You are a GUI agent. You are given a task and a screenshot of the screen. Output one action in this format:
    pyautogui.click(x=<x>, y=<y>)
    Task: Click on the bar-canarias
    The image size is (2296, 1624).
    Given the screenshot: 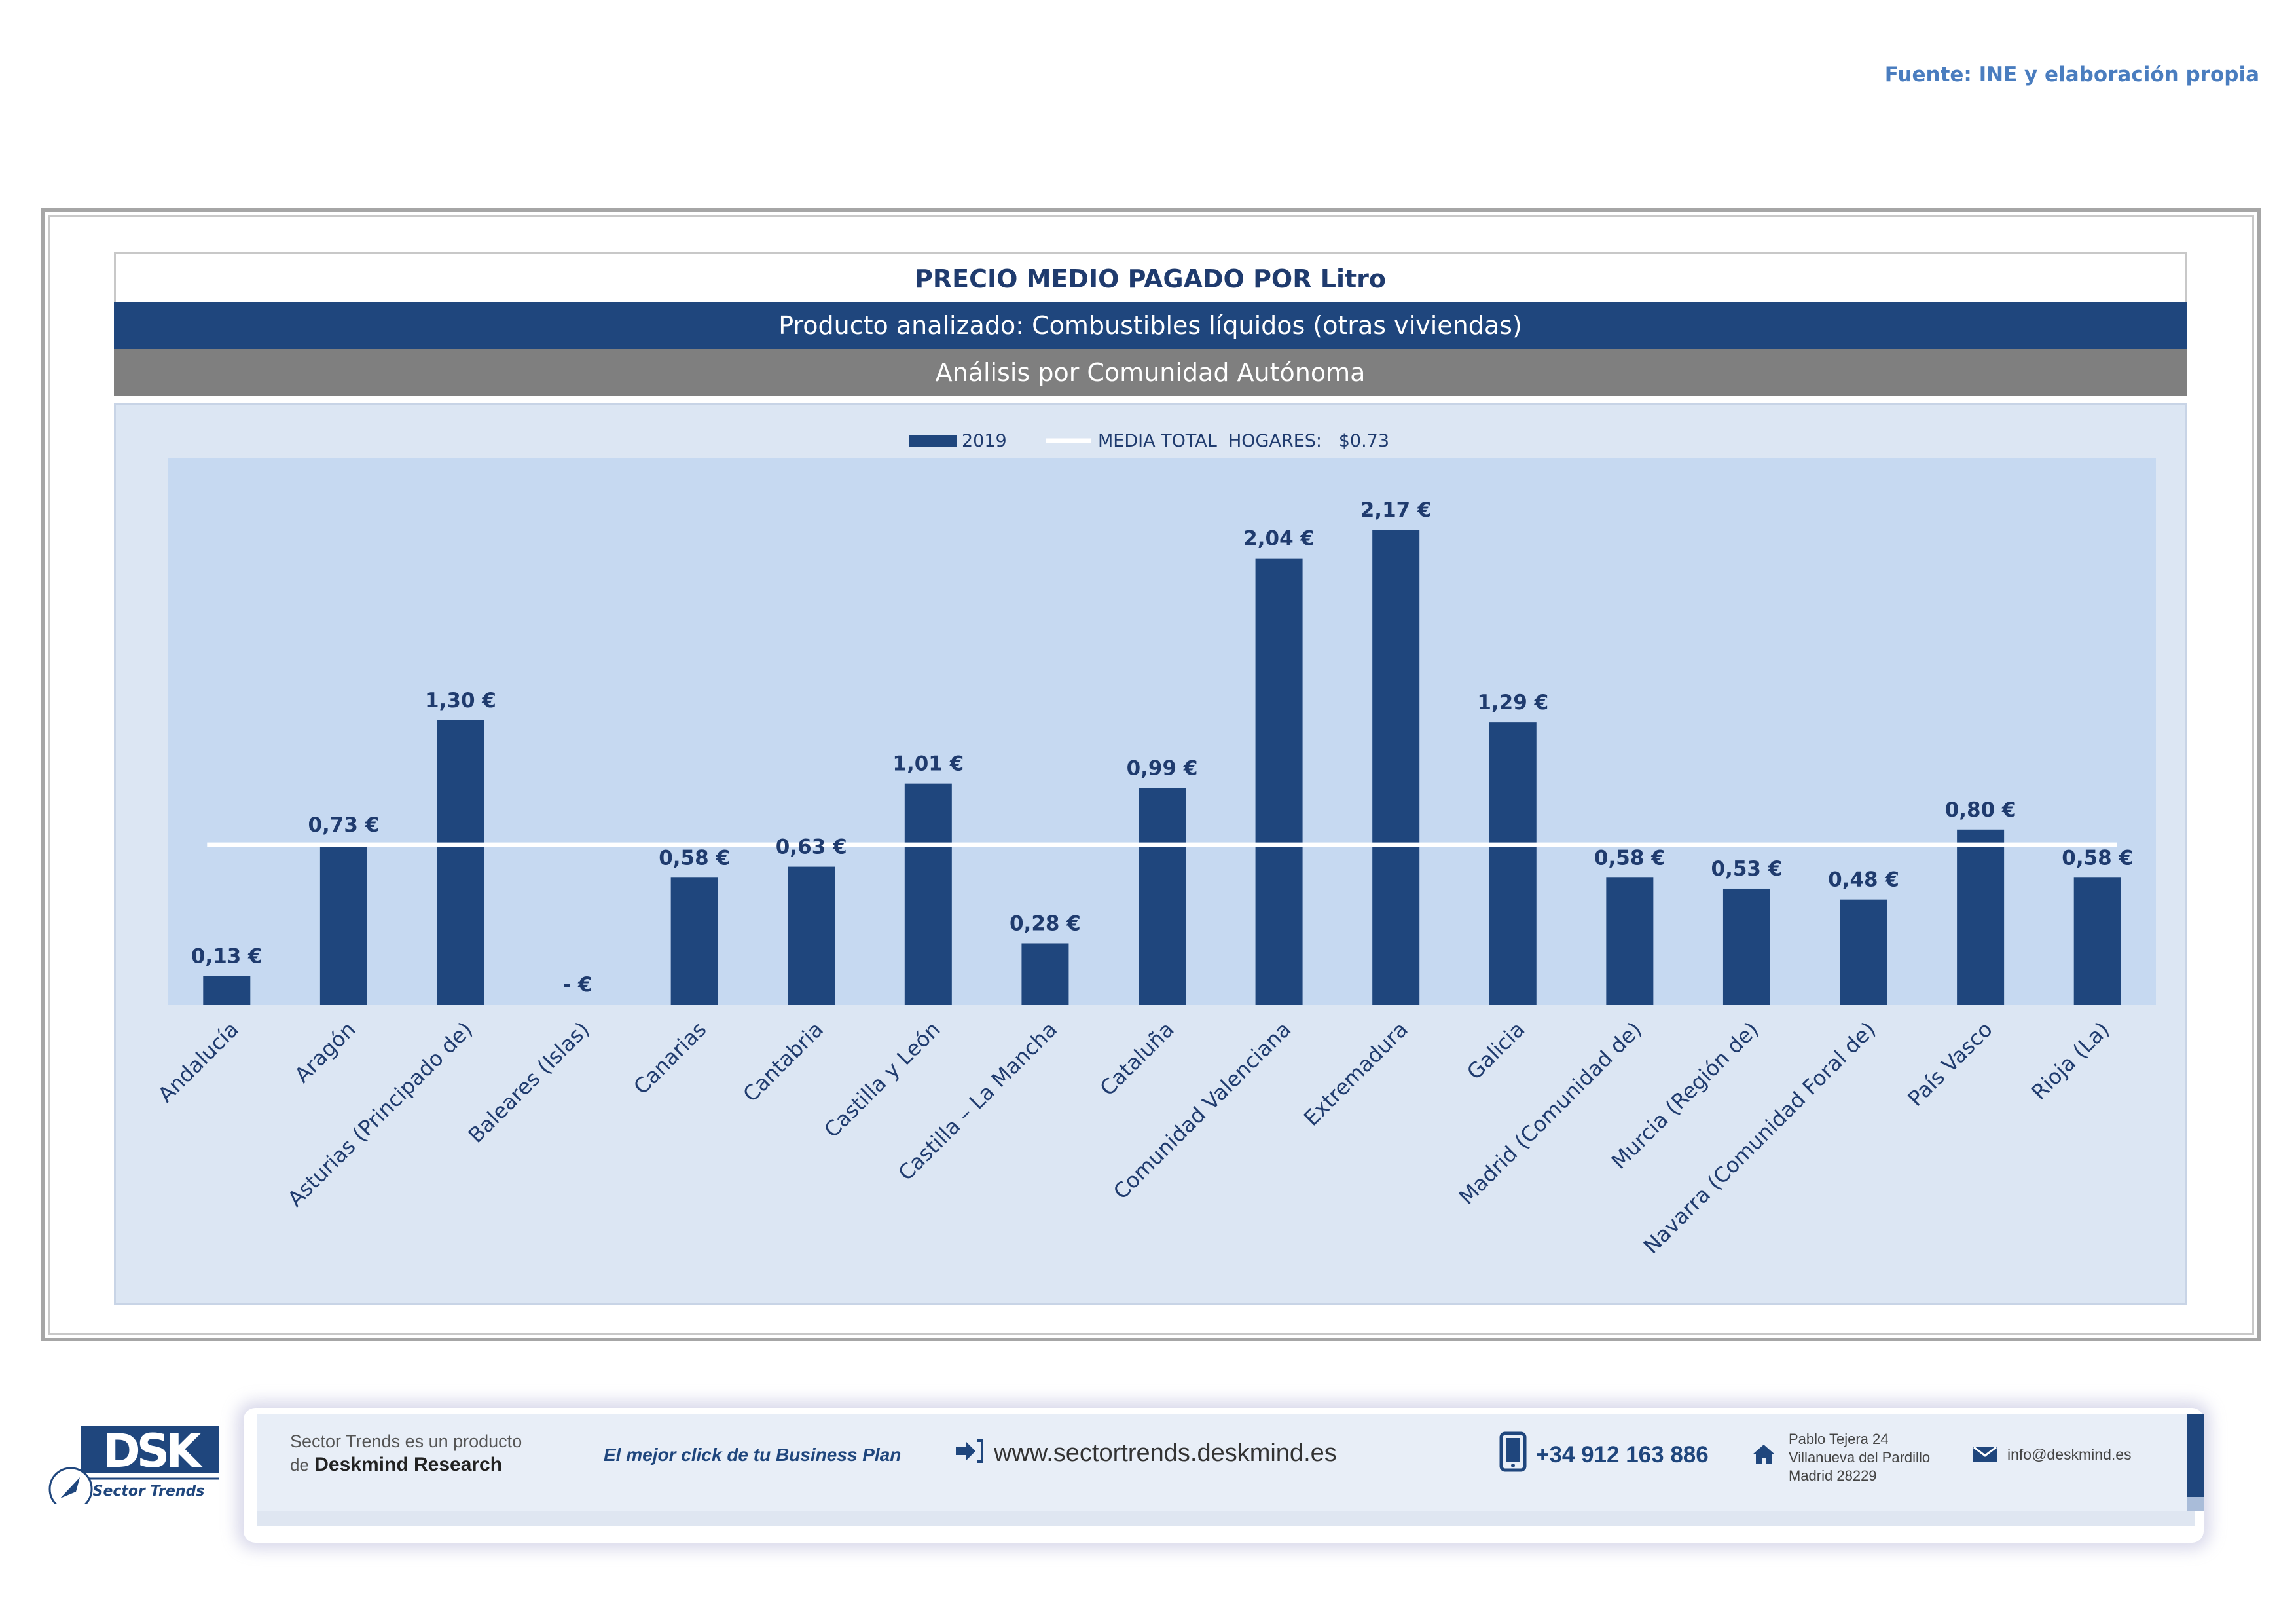 What is the action you would take?
    pyautogui.click(x=694, y=941)
    